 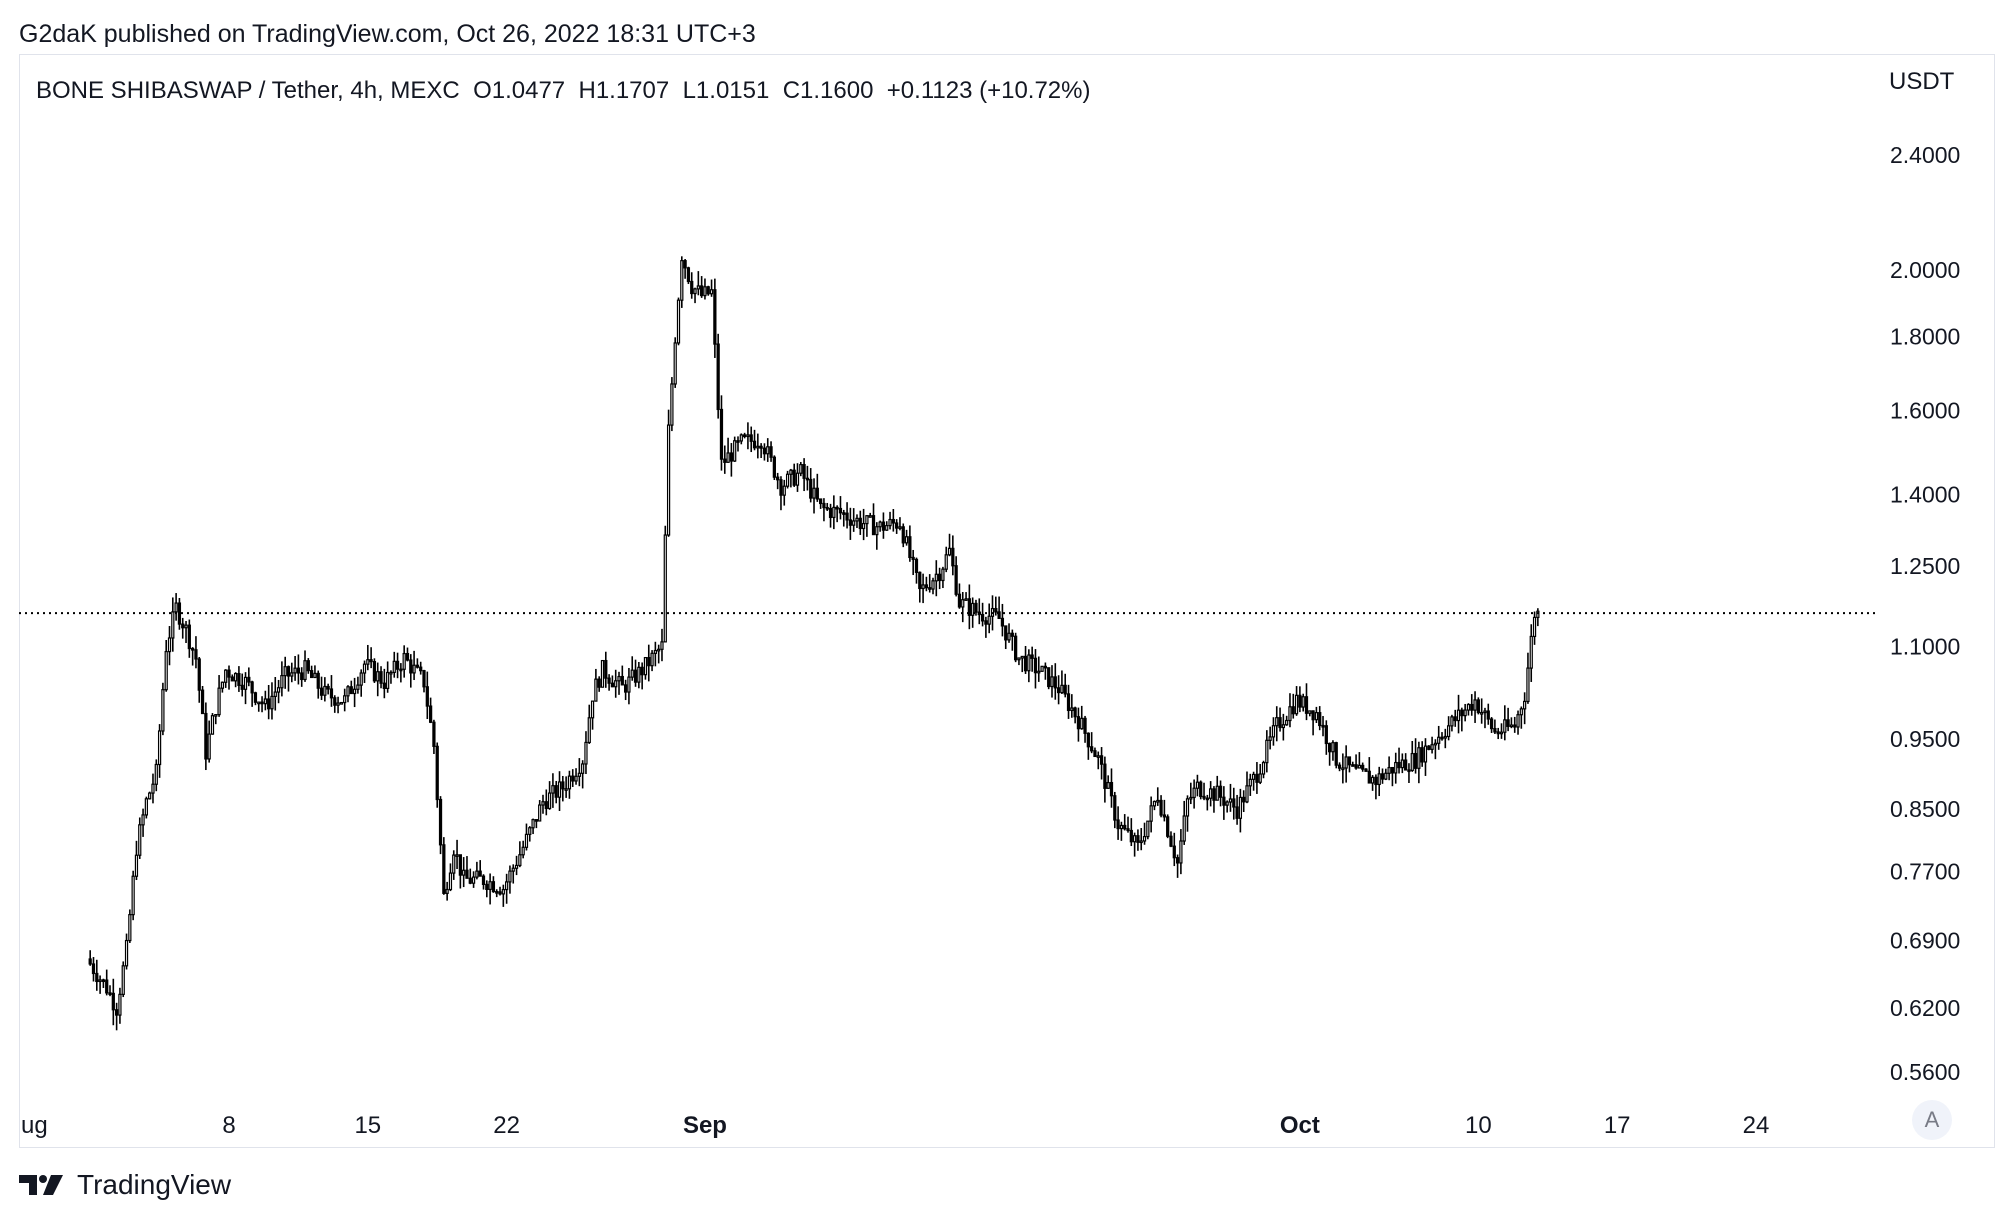 What do you see at coordinates (228, 1125) in the screenshot?
I see `x-tick-label: 8` at bounding box center [228, 1125].